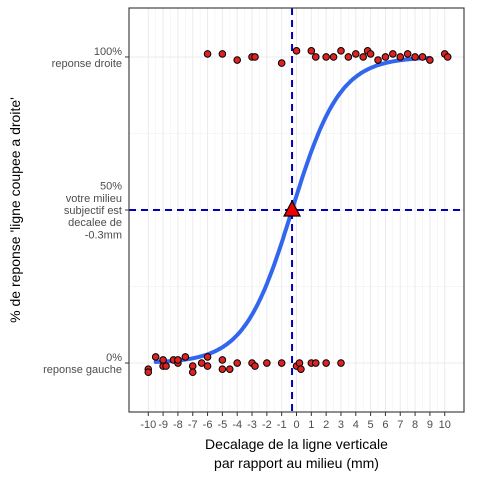 The width and height of the screenshot is (480, 480). Describe the element at coordinates (163, 425) in the screenshot. I see `x-tick-label: -9` at that location.